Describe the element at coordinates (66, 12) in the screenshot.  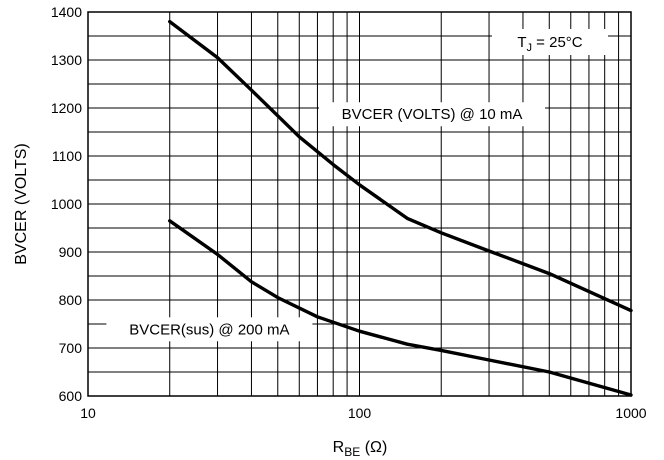
I see `y-tick-label: 1400` at that location.